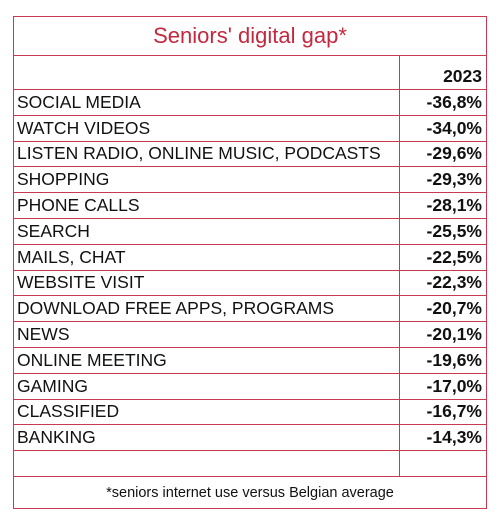 Image resolution: width=500 pixels, height=520 pixels. I want to click on table-row: GAMING -17,0%, so click(250, 386).